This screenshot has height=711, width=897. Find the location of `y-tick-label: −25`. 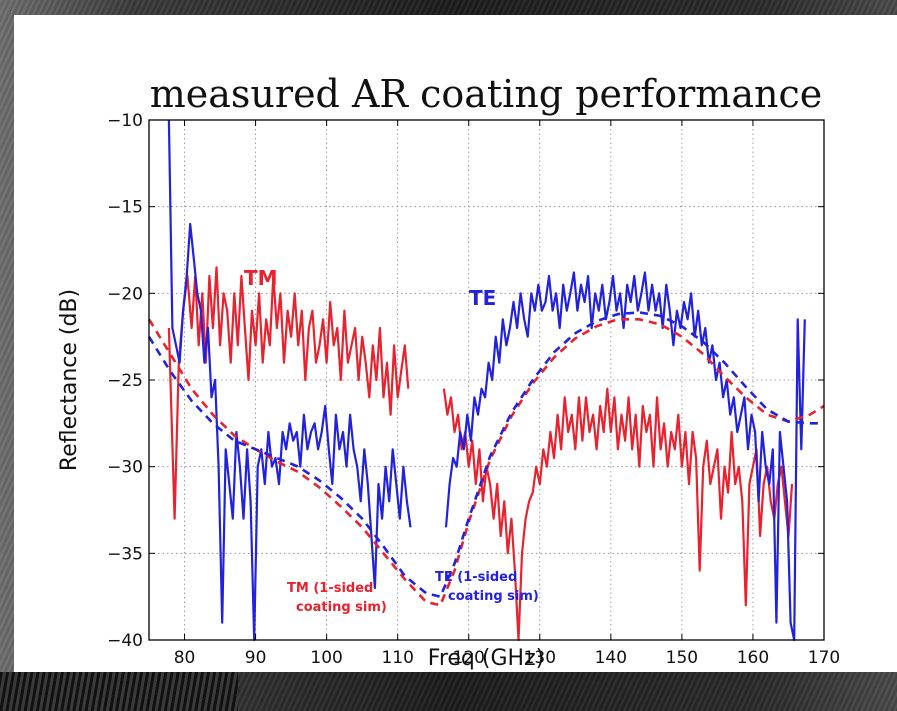

y-tick-label: −25 is located at coordinates (125, 381).